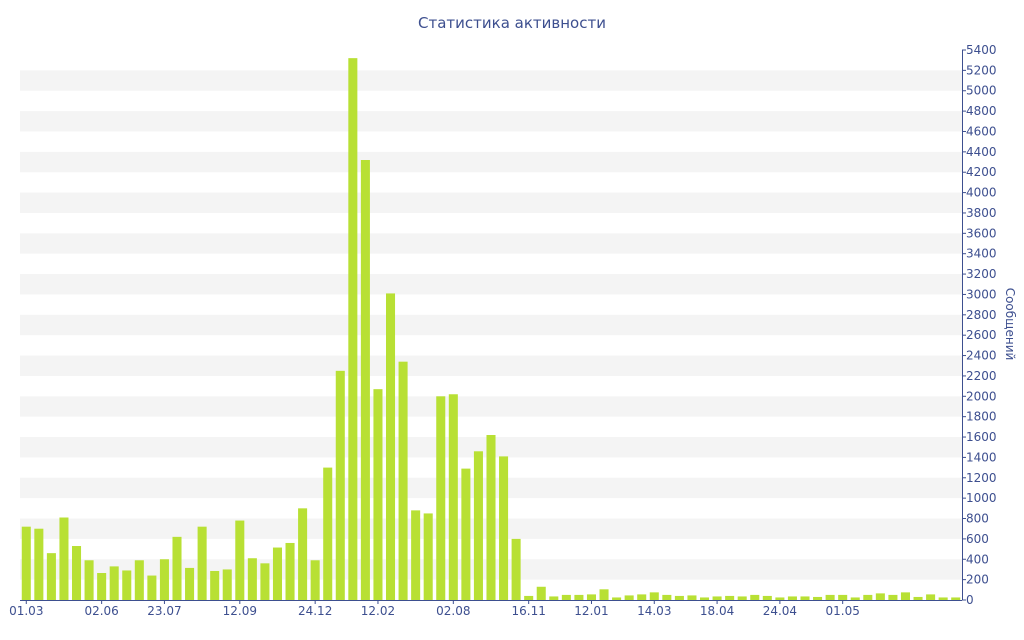 The height and width of the screenshot is (640, 1024). Describe the element at coordinates (981, 274) in the screenshot. I see `y-tick-label: 3200` at that location.